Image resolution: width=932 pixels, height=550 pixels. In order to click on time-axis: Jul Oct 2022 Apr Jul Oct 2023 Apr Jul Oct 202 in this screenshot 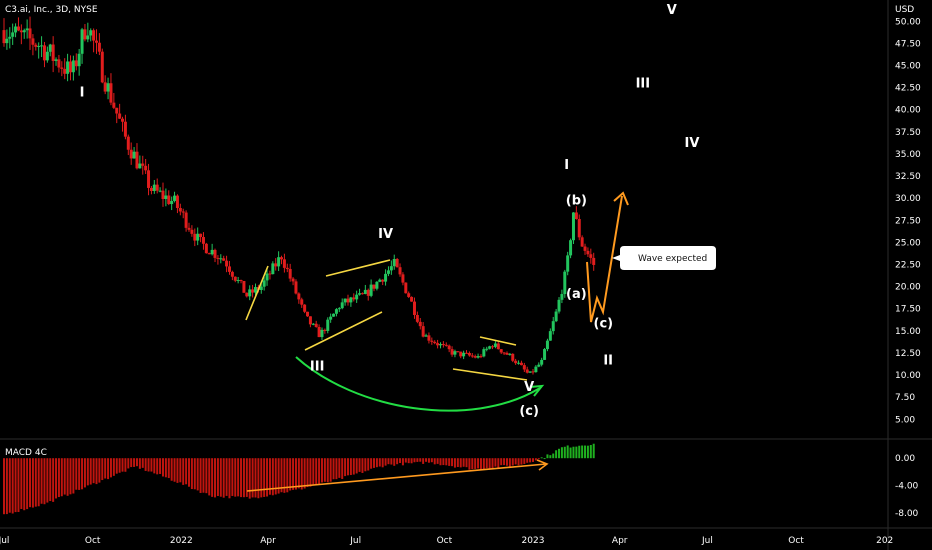, I will do `click(446, 541)`.